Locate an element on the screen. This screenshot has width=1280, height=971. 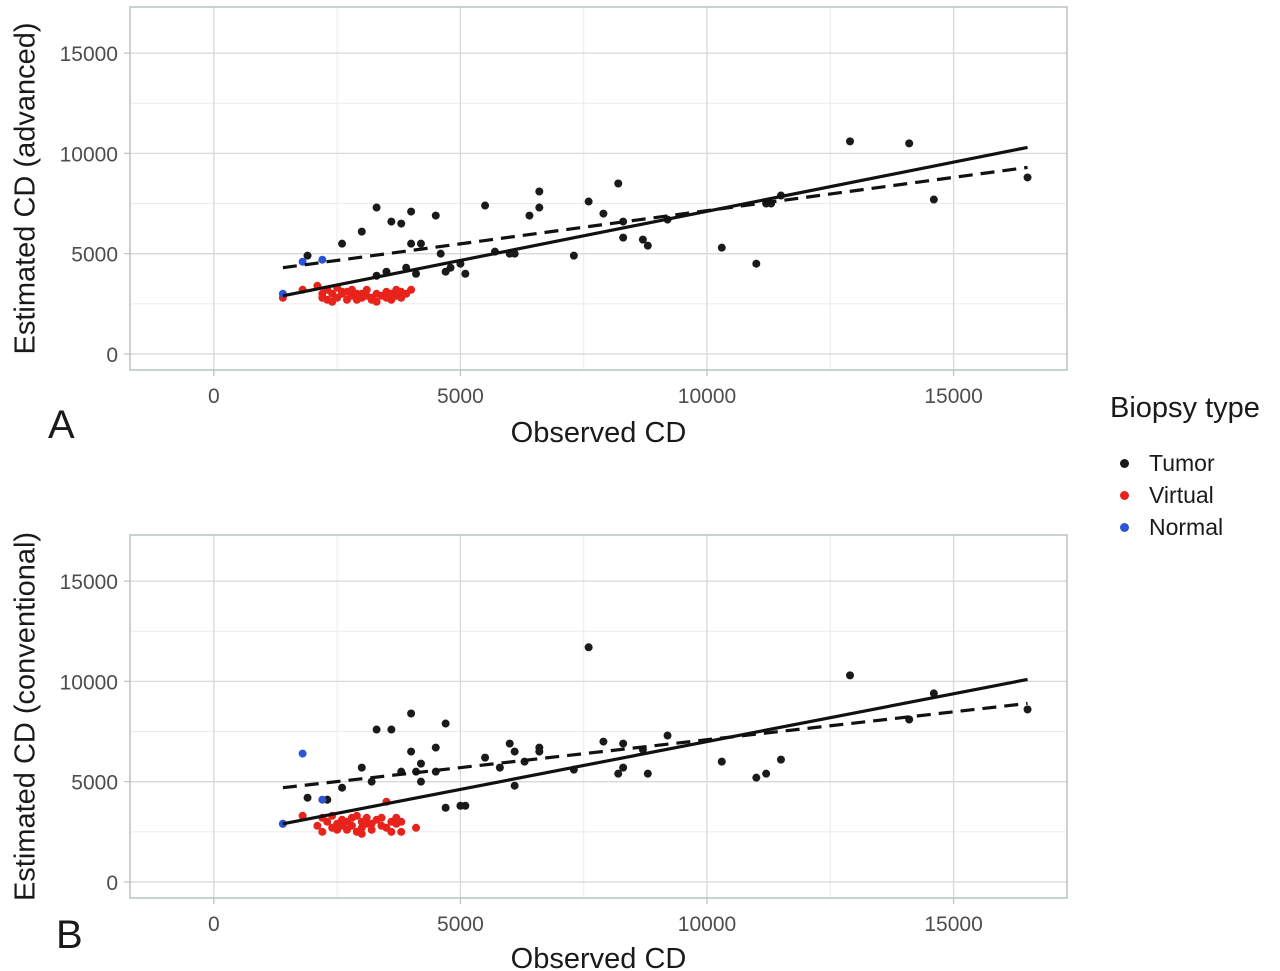
legend-item-normal: Normal is located at coordinates (1194, 527).